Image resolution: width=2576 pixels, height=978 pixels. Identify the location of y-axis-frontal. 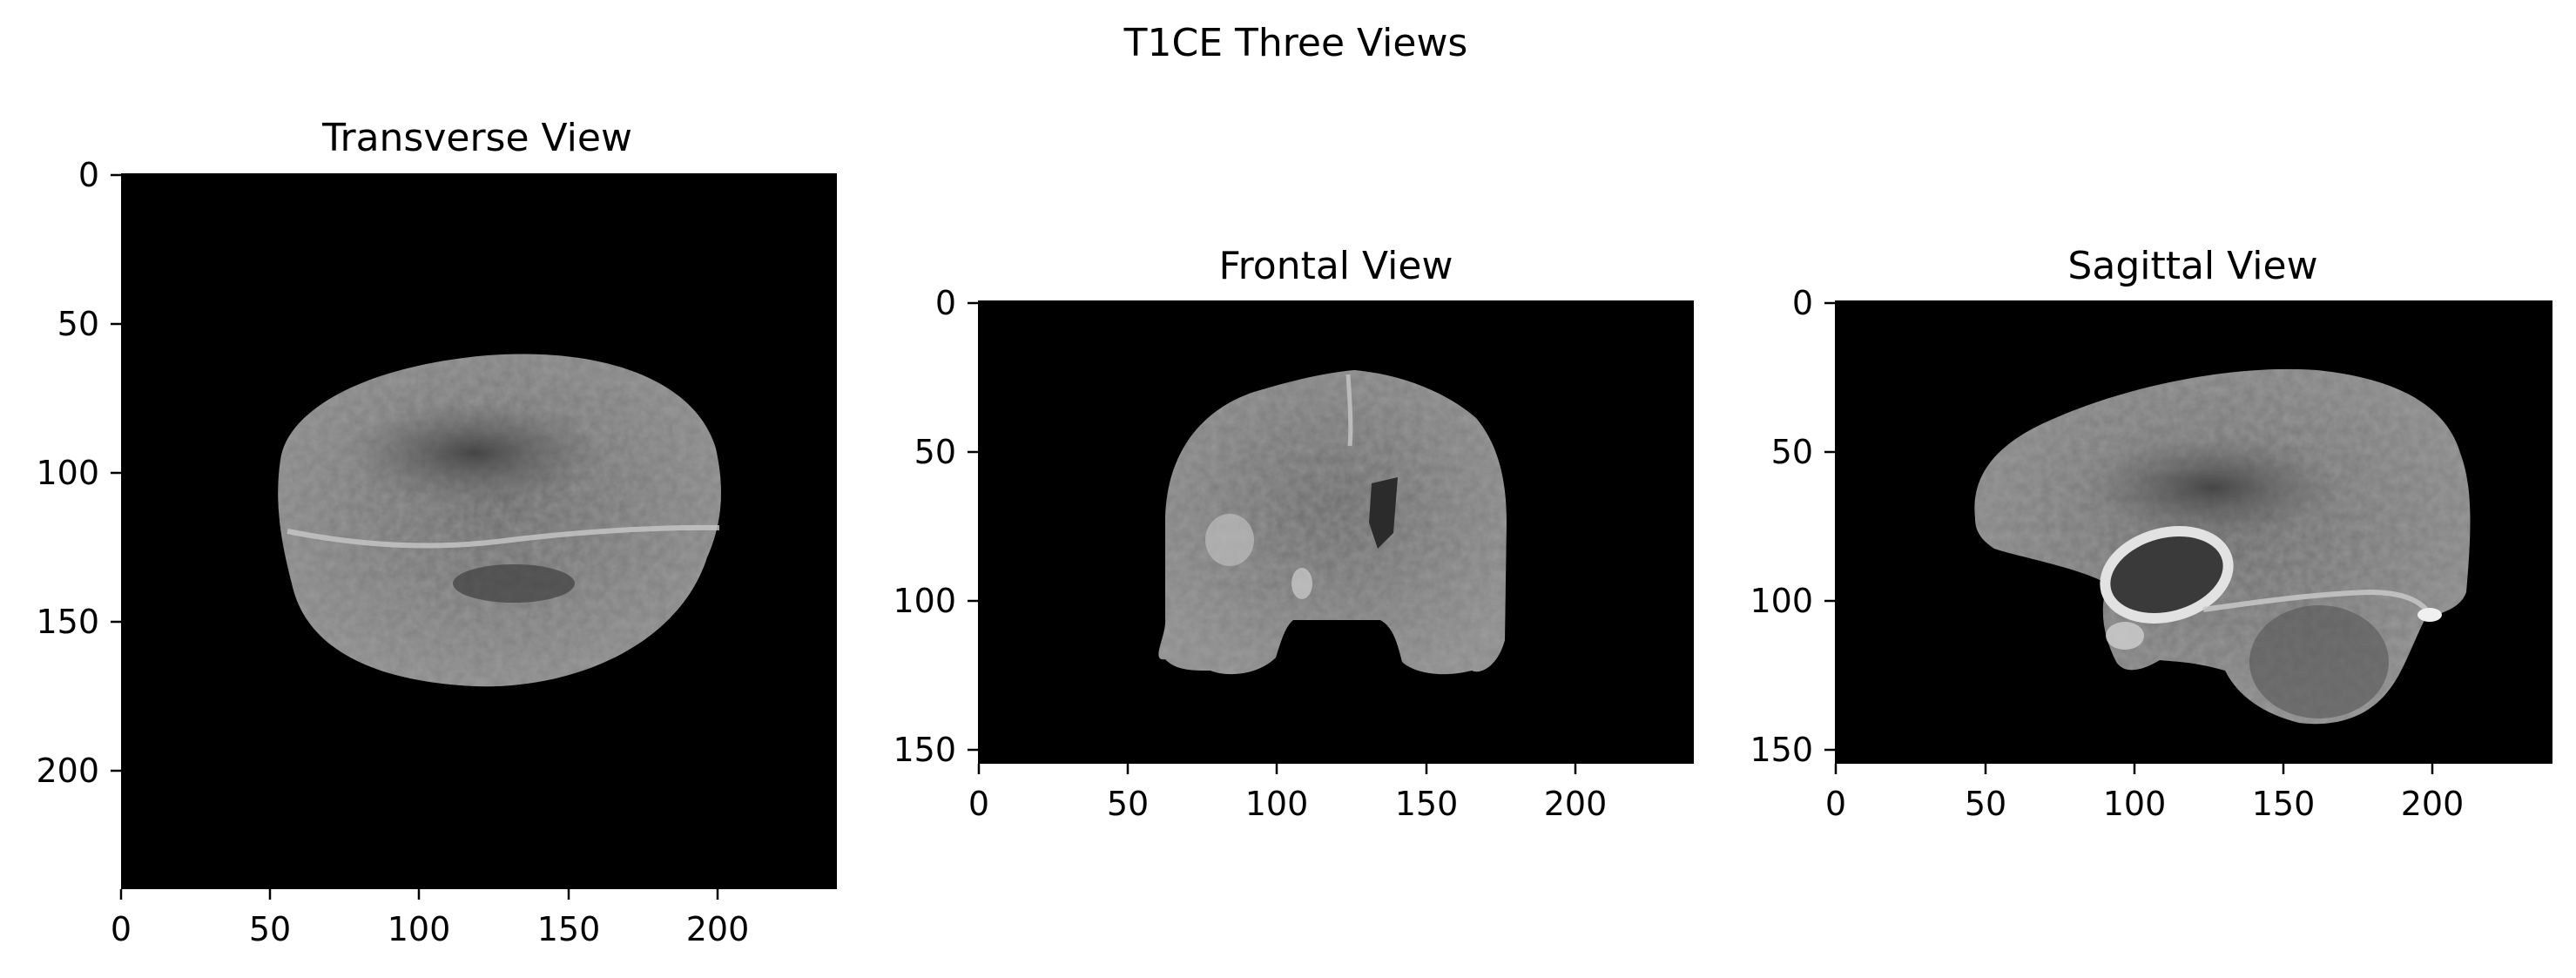
(973, 526).